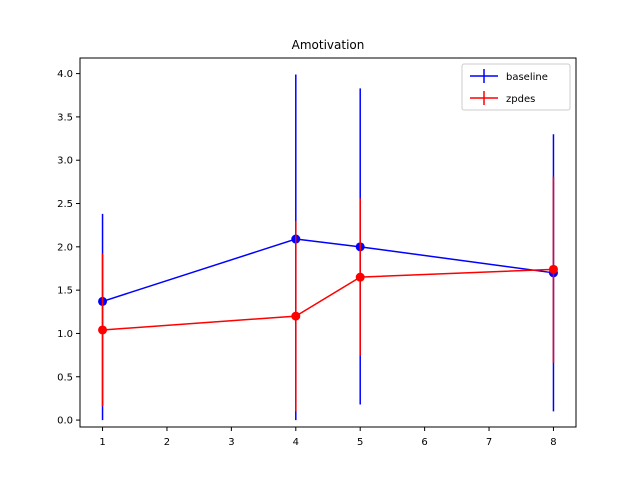 This screenshot has width=640, height=480. What do you see at coordinates (65, 204) in the screenshot?
I see `y-tick-label: 2.5` at bounding box center [65, 204].